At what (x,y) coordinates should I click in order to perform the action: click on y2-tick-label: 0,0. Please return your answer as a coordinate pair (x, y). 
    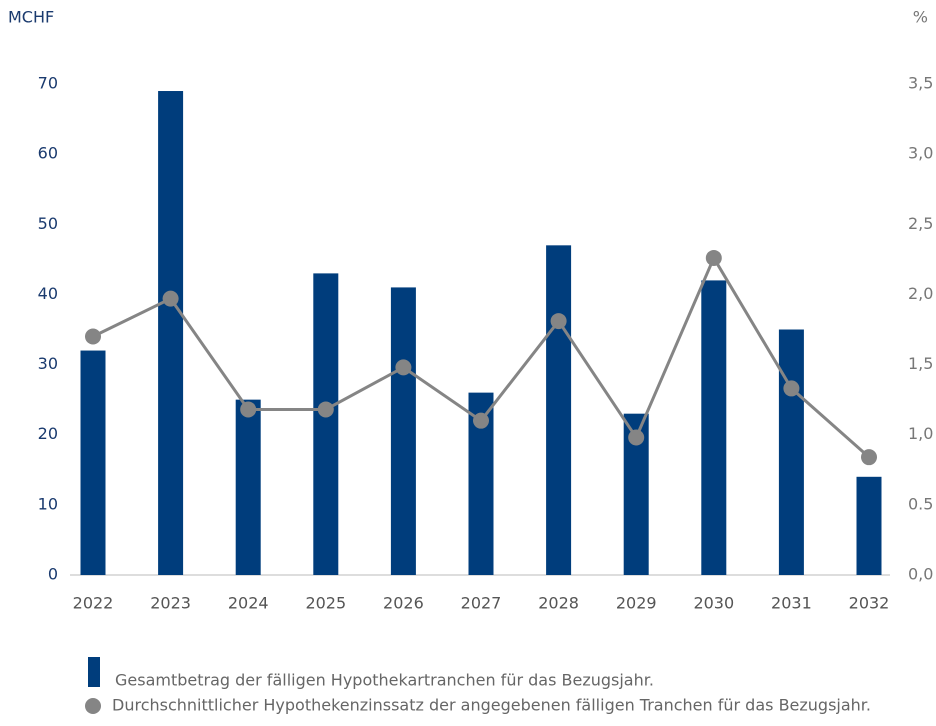
    Looking at the image, I should click on (920, 574).